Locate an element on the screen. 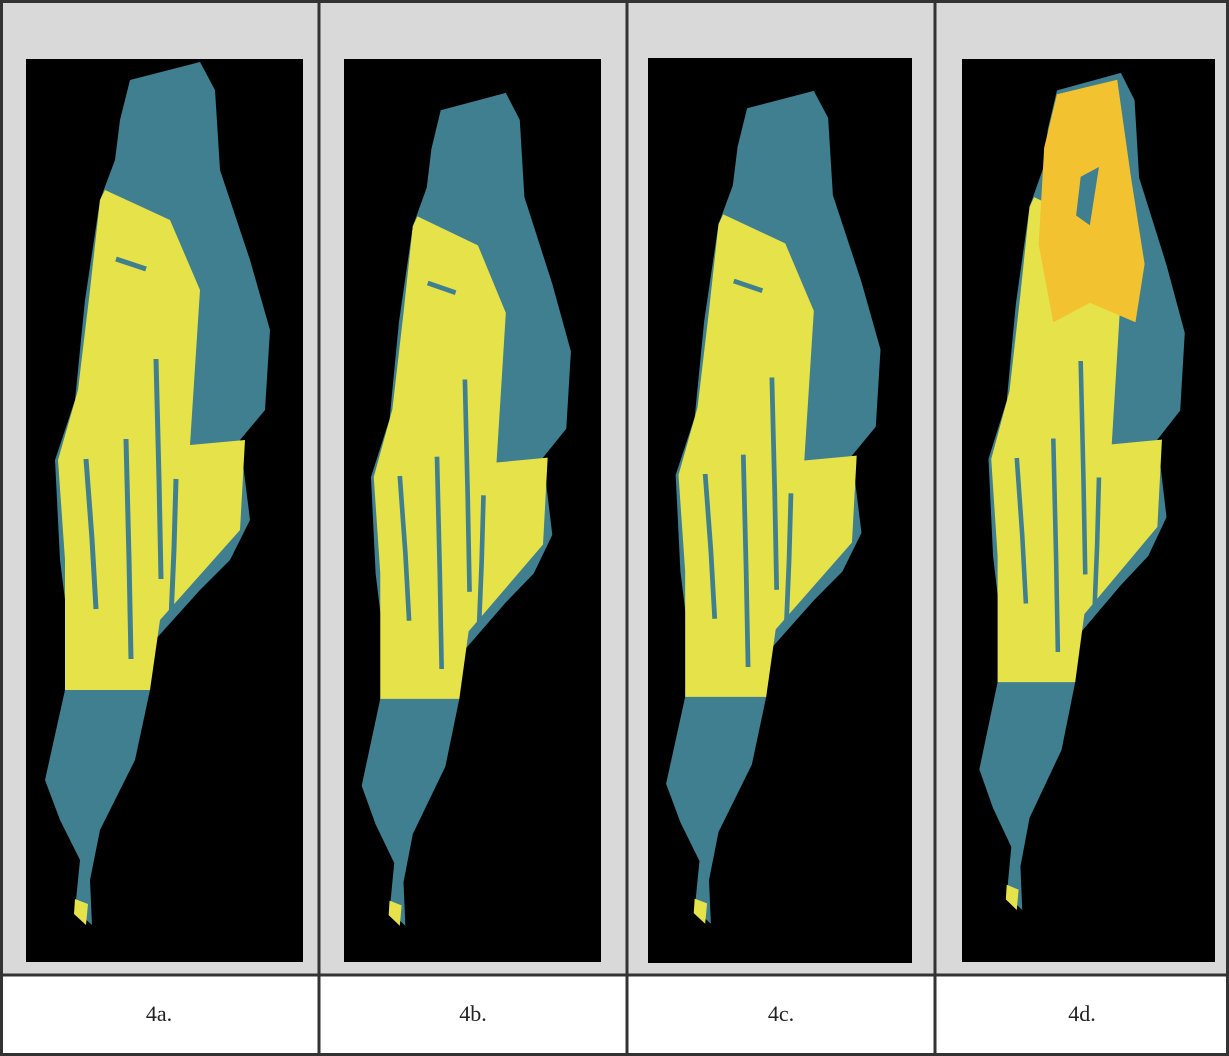 Image resolution: width=1229 pixels, height=1056 pixels. caption: 4b. is located at coordinates (473, 1013).